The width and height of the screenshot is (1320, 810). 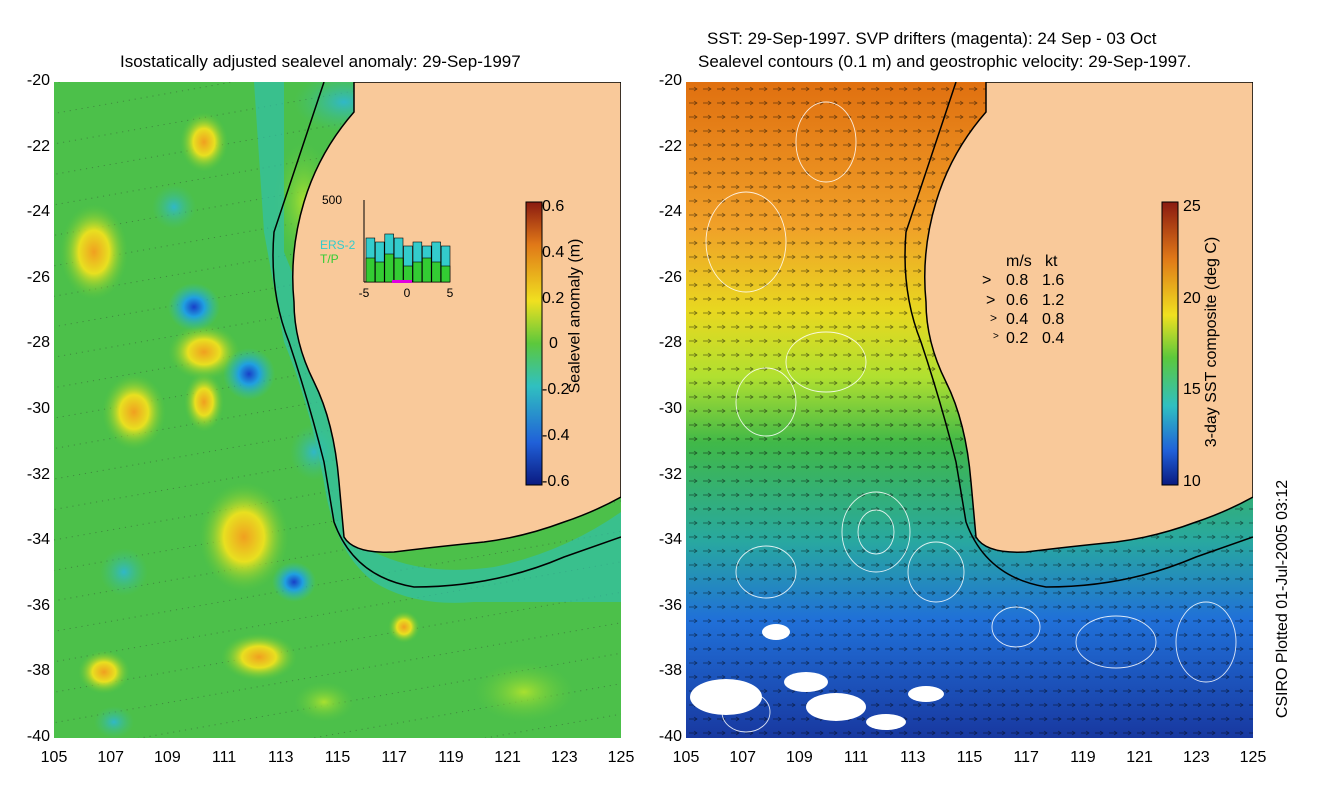 I want to click on speed-legend-header-ms: m/s, so click(x=1019, y=261).